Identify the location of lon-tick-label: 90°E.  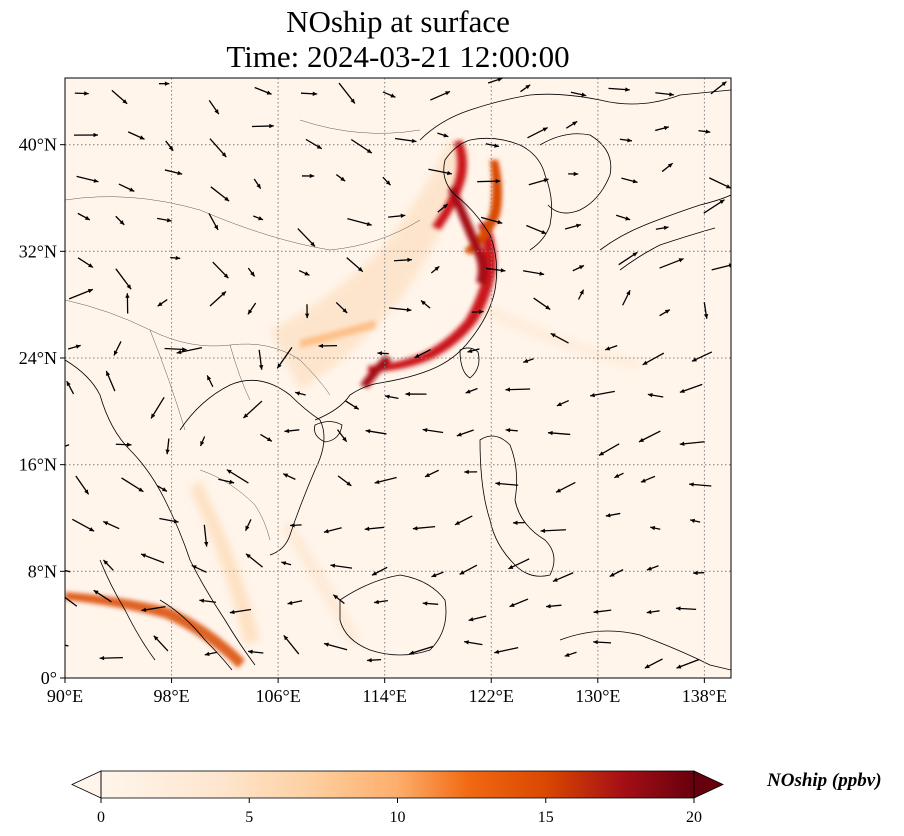
(65, 696).